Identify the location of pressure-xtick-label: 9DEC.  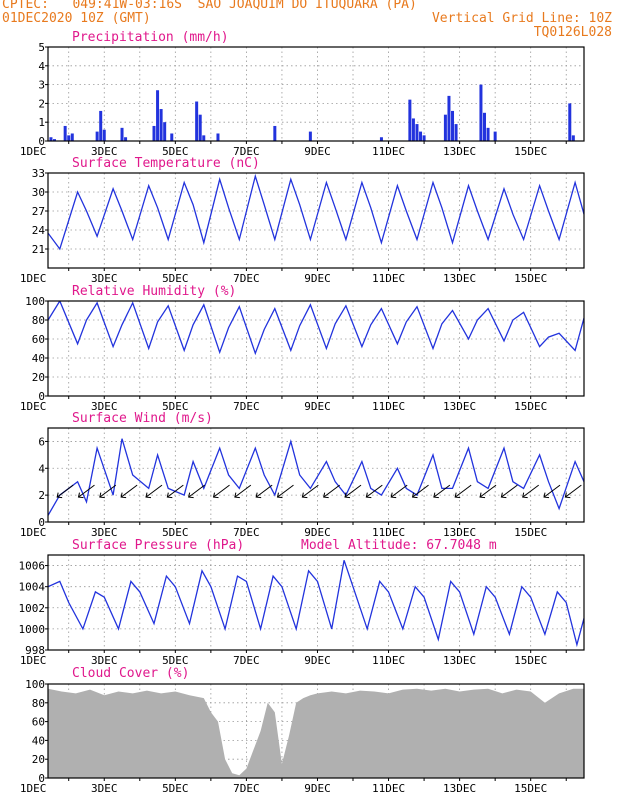
(317, 660).